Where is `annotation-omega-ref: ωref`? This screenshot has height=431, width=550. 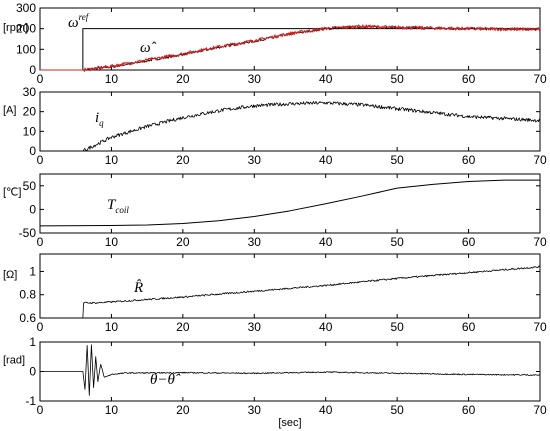 annotation-omega-ref: ωref is located at coordinates (79, 21).